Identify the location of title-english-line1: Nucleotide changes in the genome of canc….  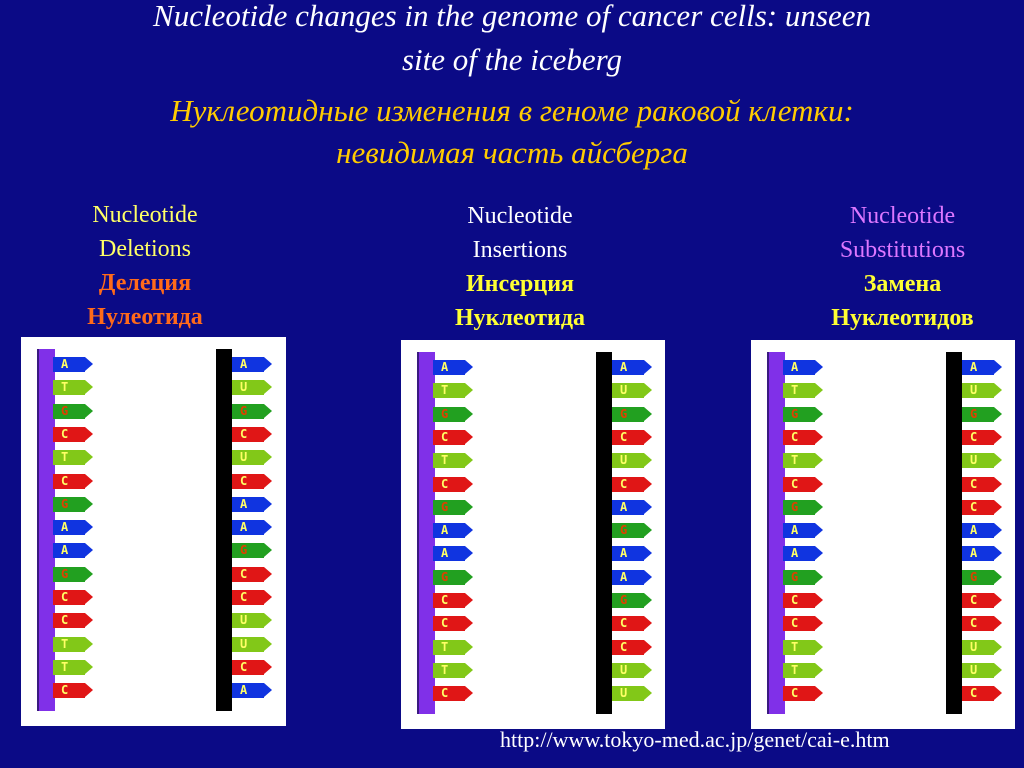
(512, 16).